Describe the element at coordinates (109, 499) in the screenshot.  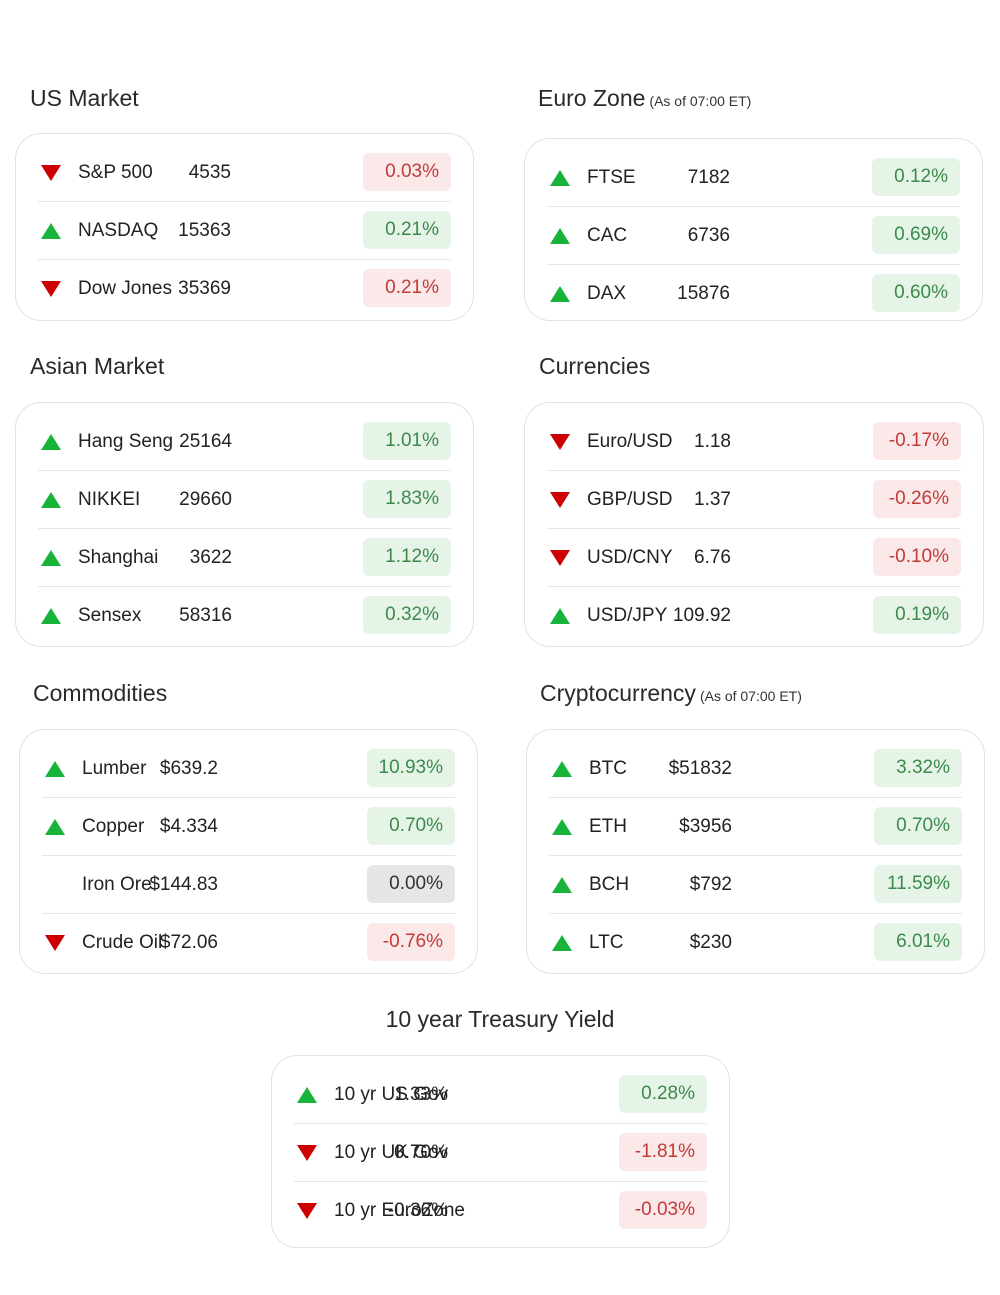
I see `row-name: NIKKEI` at that location.